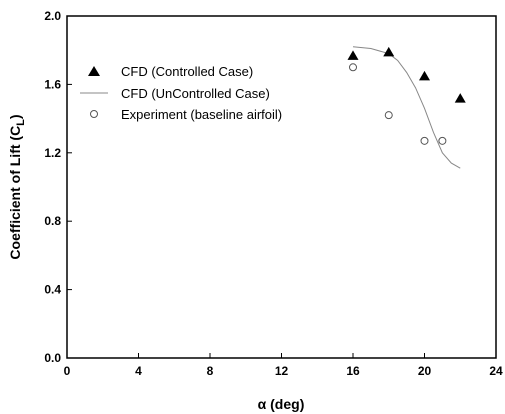  Describe the element at coordinates (282, 371) in the screenshot. I see `x-tick-label: 12` at that location.